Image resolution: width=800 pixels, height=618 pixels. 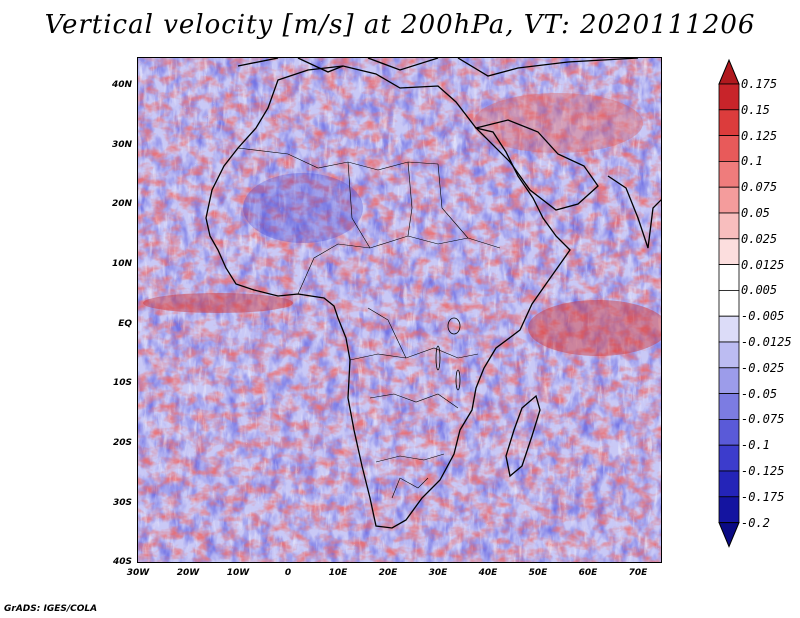 I want to click on lake-victoria, so click(x=454, y=326).